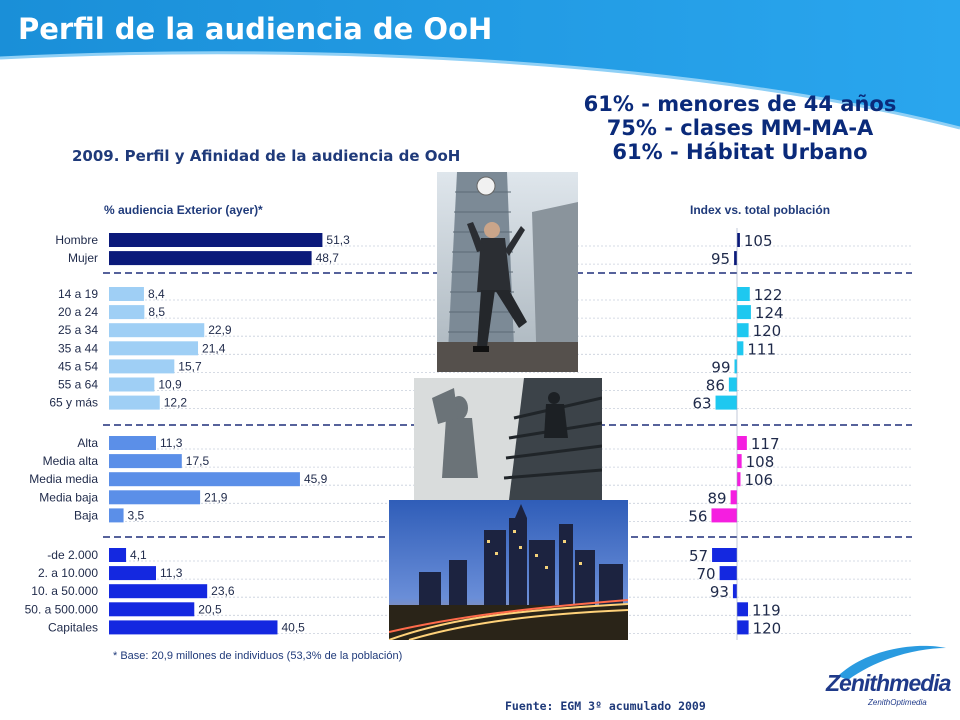 The image size is (960, 720). Describe the element at coordinates (293, 627) in the screenshot. I see `left-value-label: 40,5` at that location.